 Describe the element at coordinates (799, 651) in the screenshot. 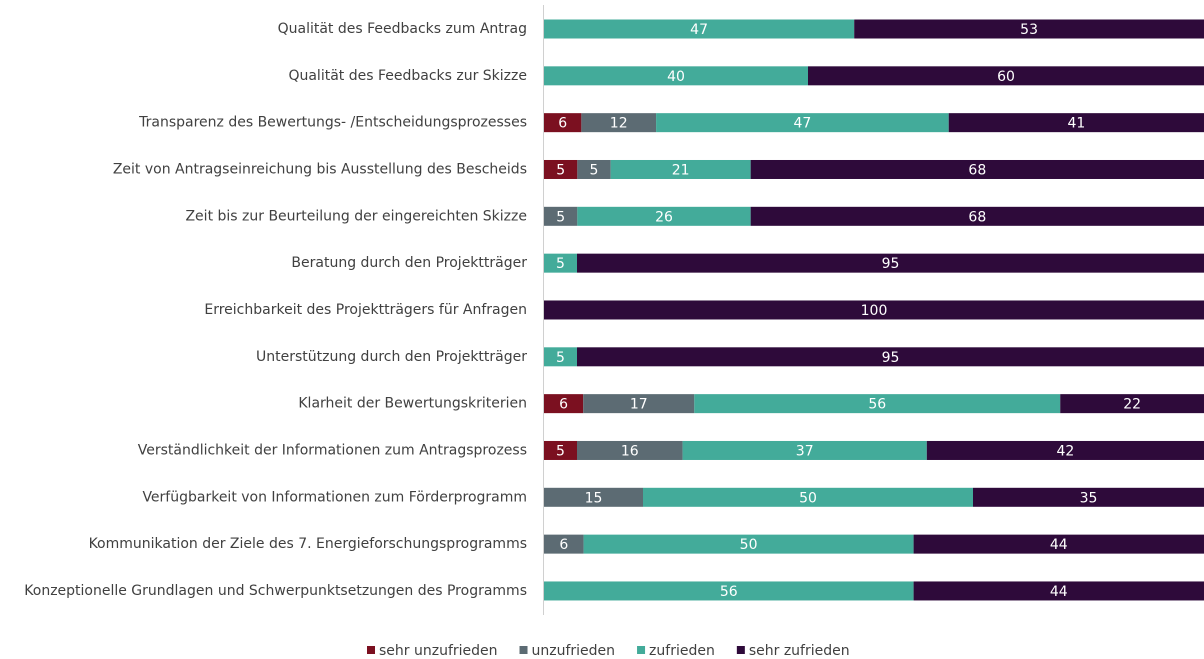

I see `legend-label: sehr zufrieden` at that location.